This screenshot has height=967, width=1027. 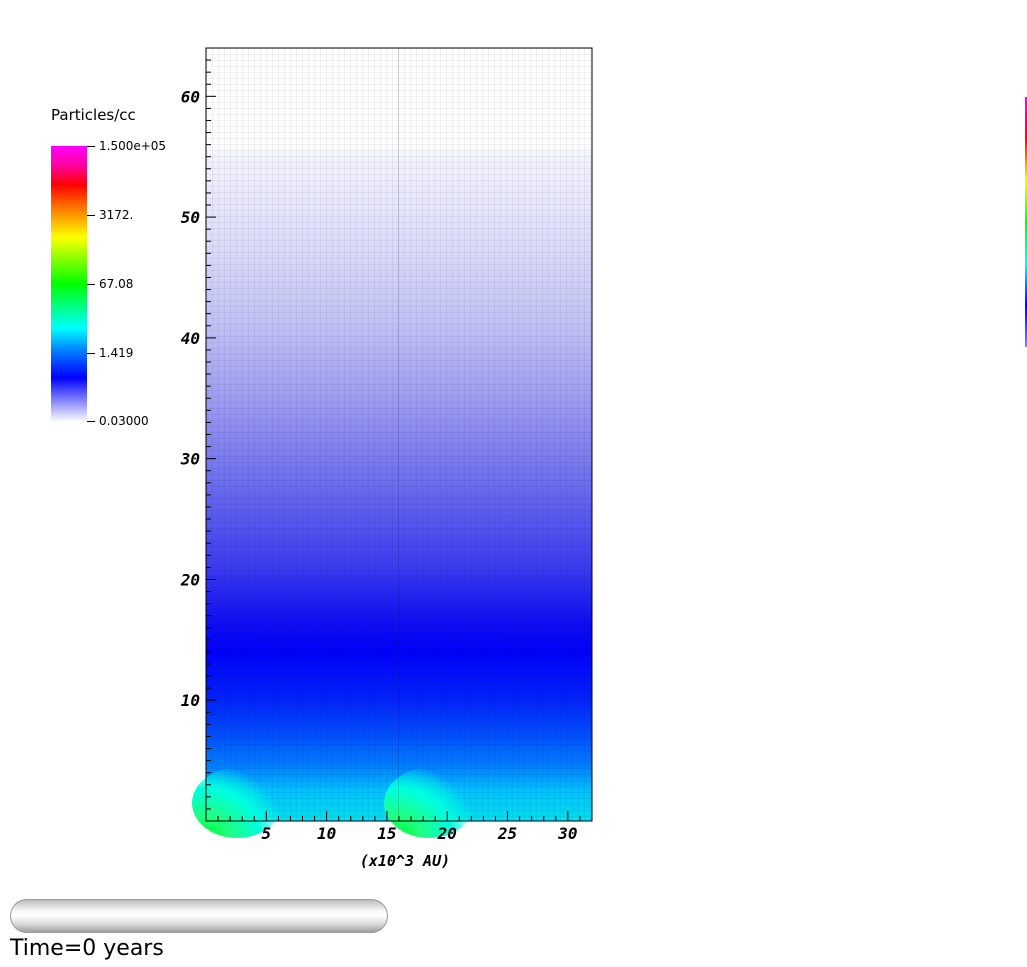 What do you see at coordinates (87, 948) in the screenshot?
I see `time-label: Time=0 years` at bounding box center [87, 948].